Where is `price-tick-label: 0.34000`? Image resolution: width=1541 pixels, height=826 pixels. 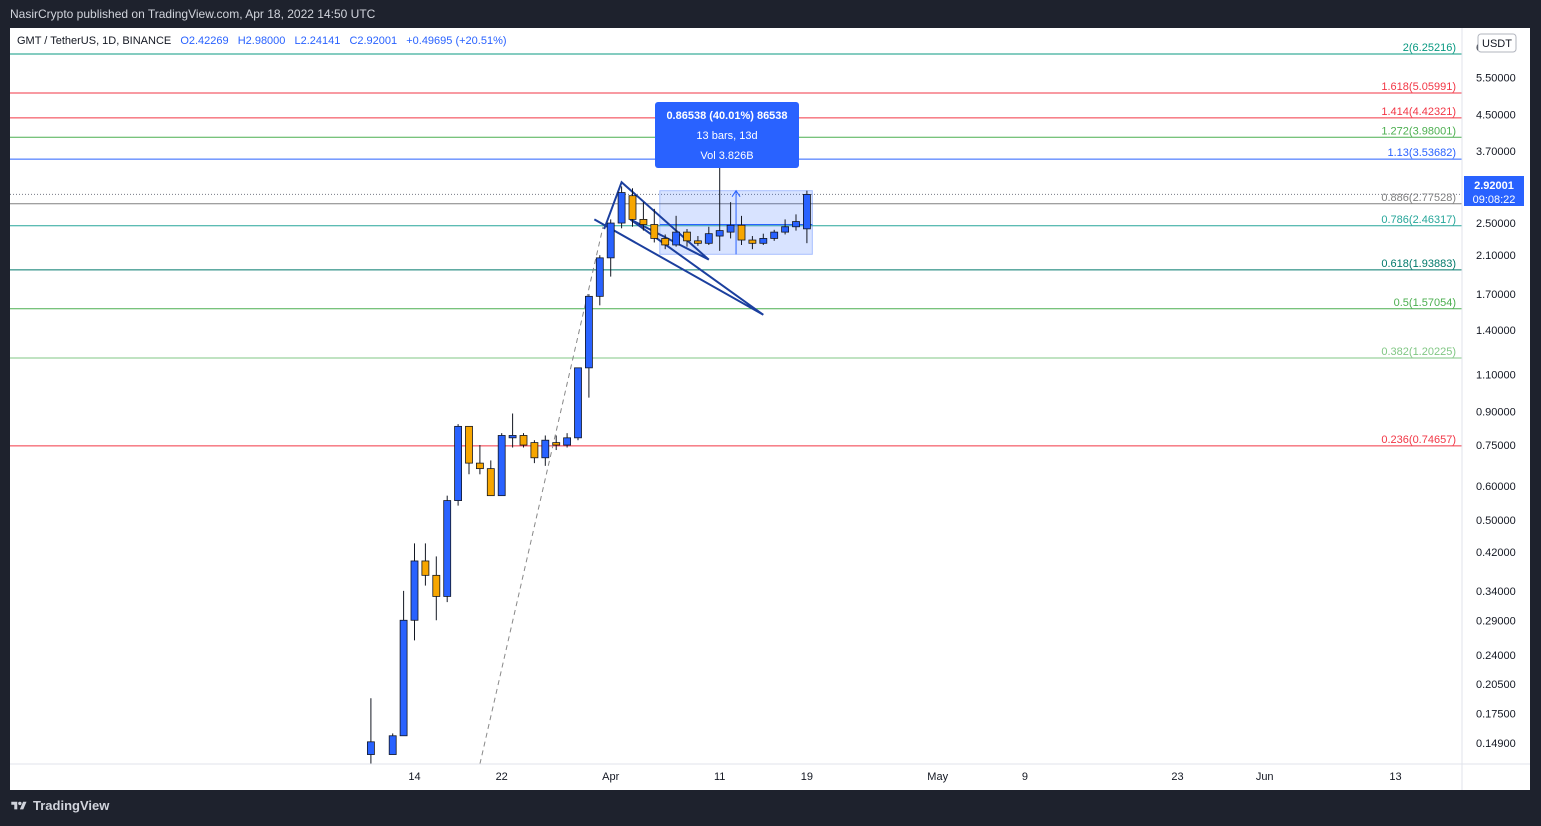 price-tick-label: 0.34000 is located at coordinates (1496, 592).